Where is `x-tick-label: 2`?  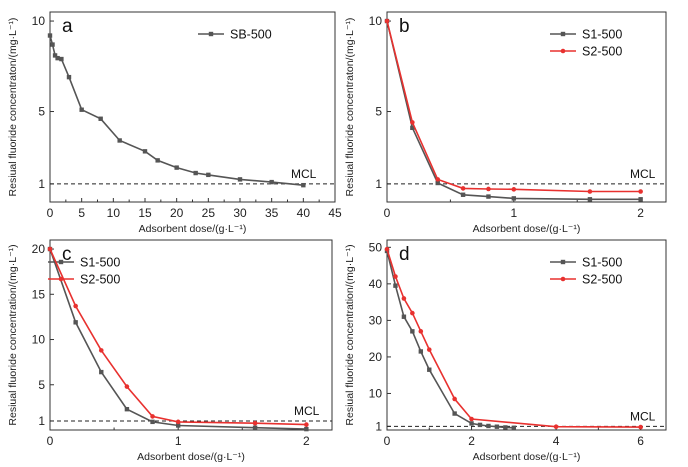 x-tick-label: 2 is located at coordinates (306, 441).